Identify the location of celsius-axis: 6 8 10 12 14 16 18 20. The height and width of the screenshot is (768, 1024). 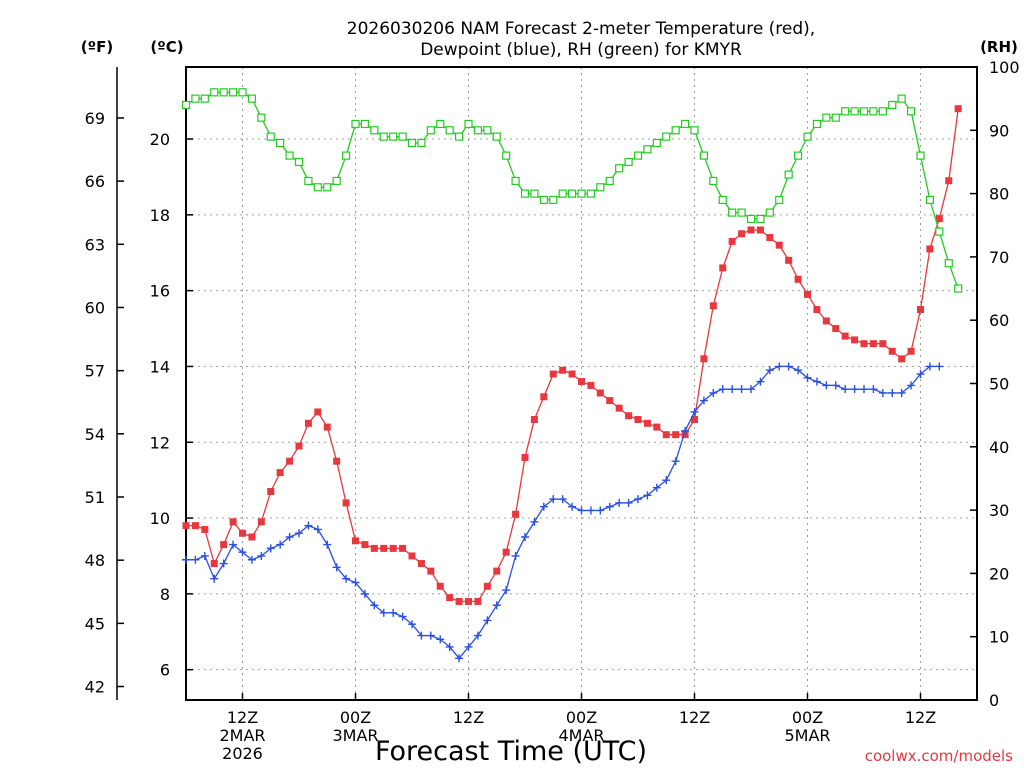
(171, 405).